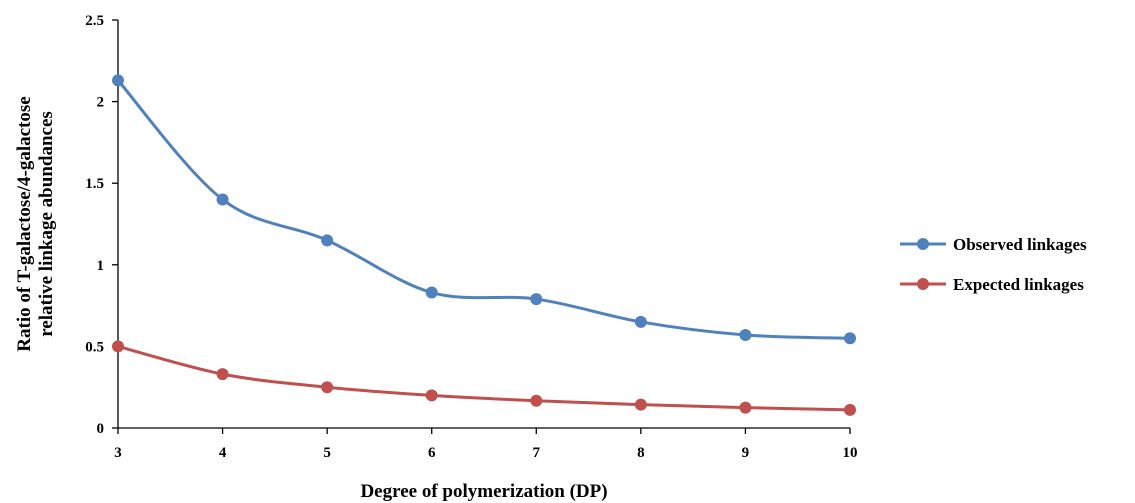 This screenshot has width=1135, height=503. Describe the element at coordinates (94, 21) in the screenshot. I see `y-tick-label: 2.5` at that location.